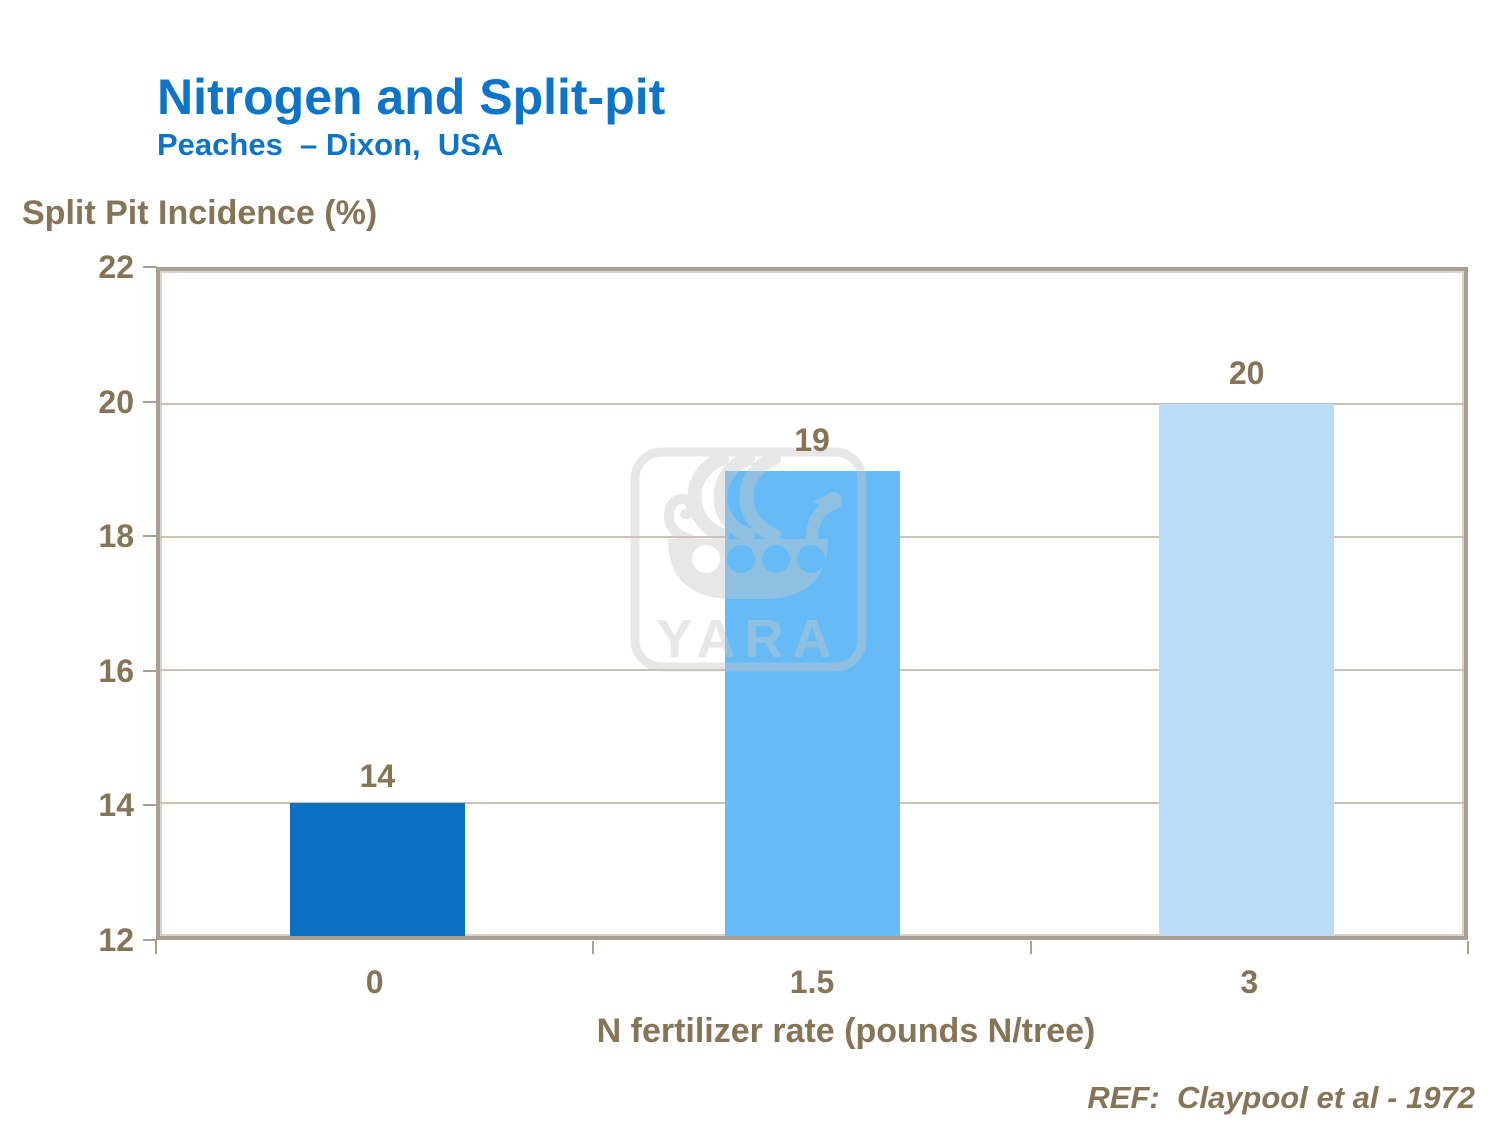 The width and height of the screenshot is (1501, 1125). What do you see at coordinates (1281, 1097) in the screenshot?
I see `reference-text: REF: Claypool et al - 1972` at bounding box center [1281, 1097].